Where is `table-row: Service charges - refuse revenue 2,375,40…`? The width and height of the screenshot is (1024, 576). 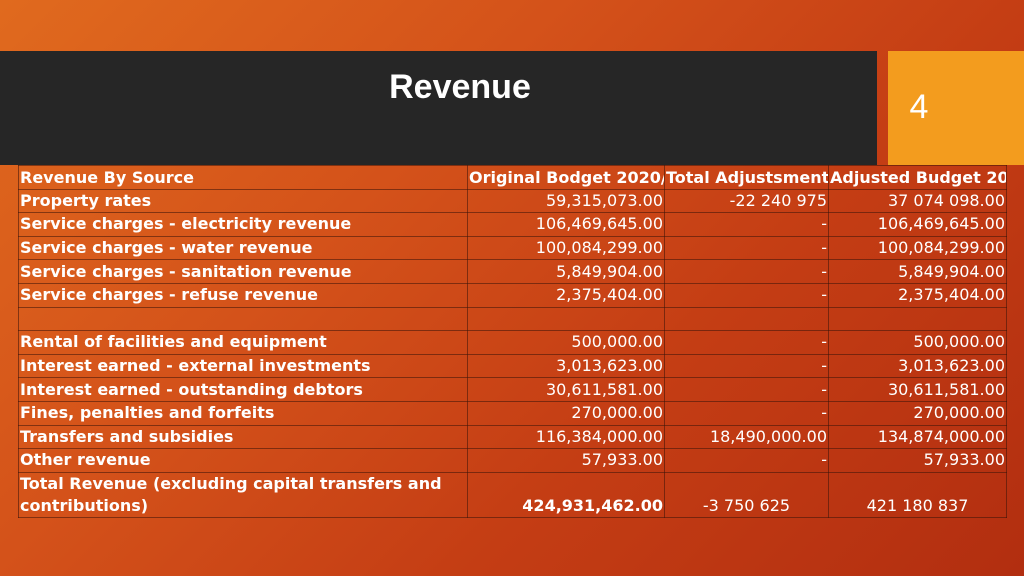 table-row: Service charges - refuse revenue 2,375,40… is located at coordinates (512, 295).